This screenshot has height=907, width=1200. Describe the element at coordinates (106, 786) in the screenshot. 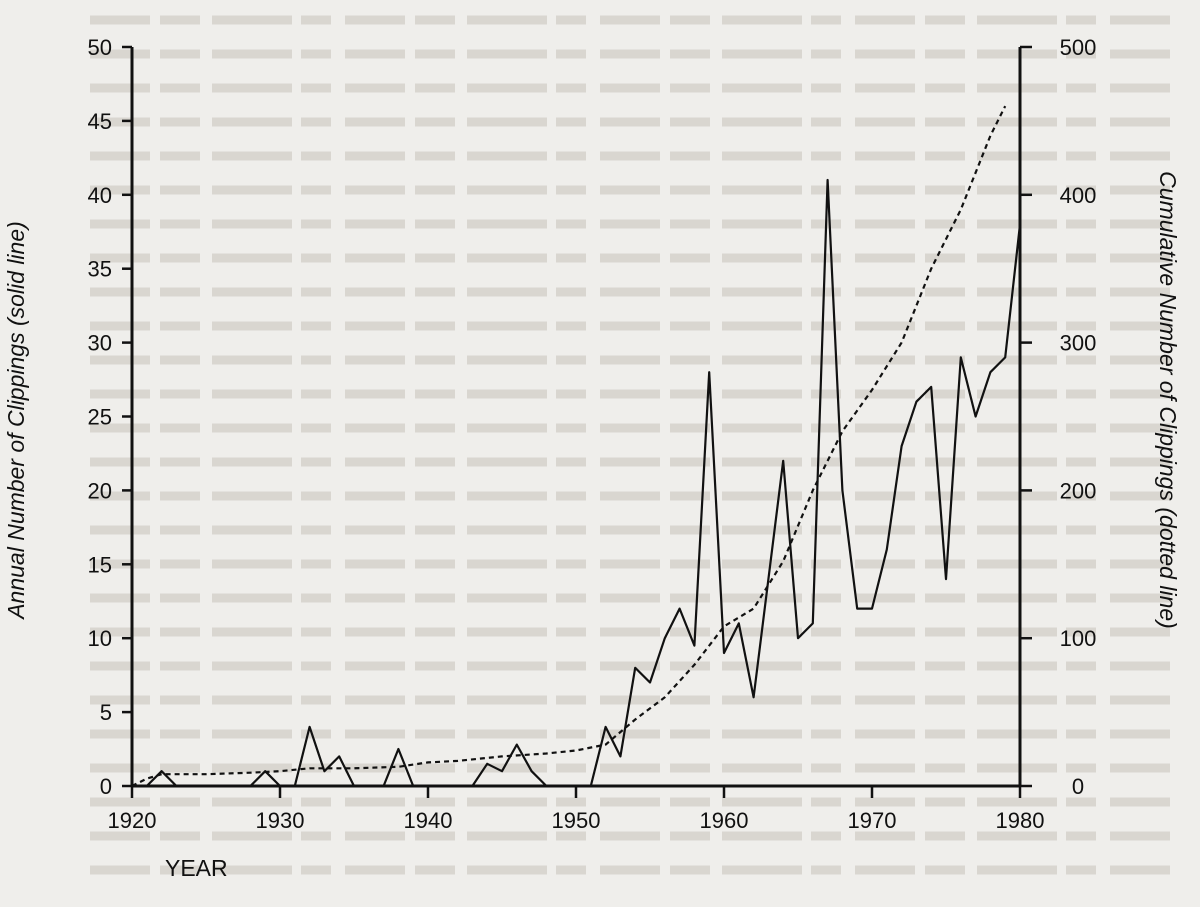

I see `left-y-tick-label: 0` at that location.